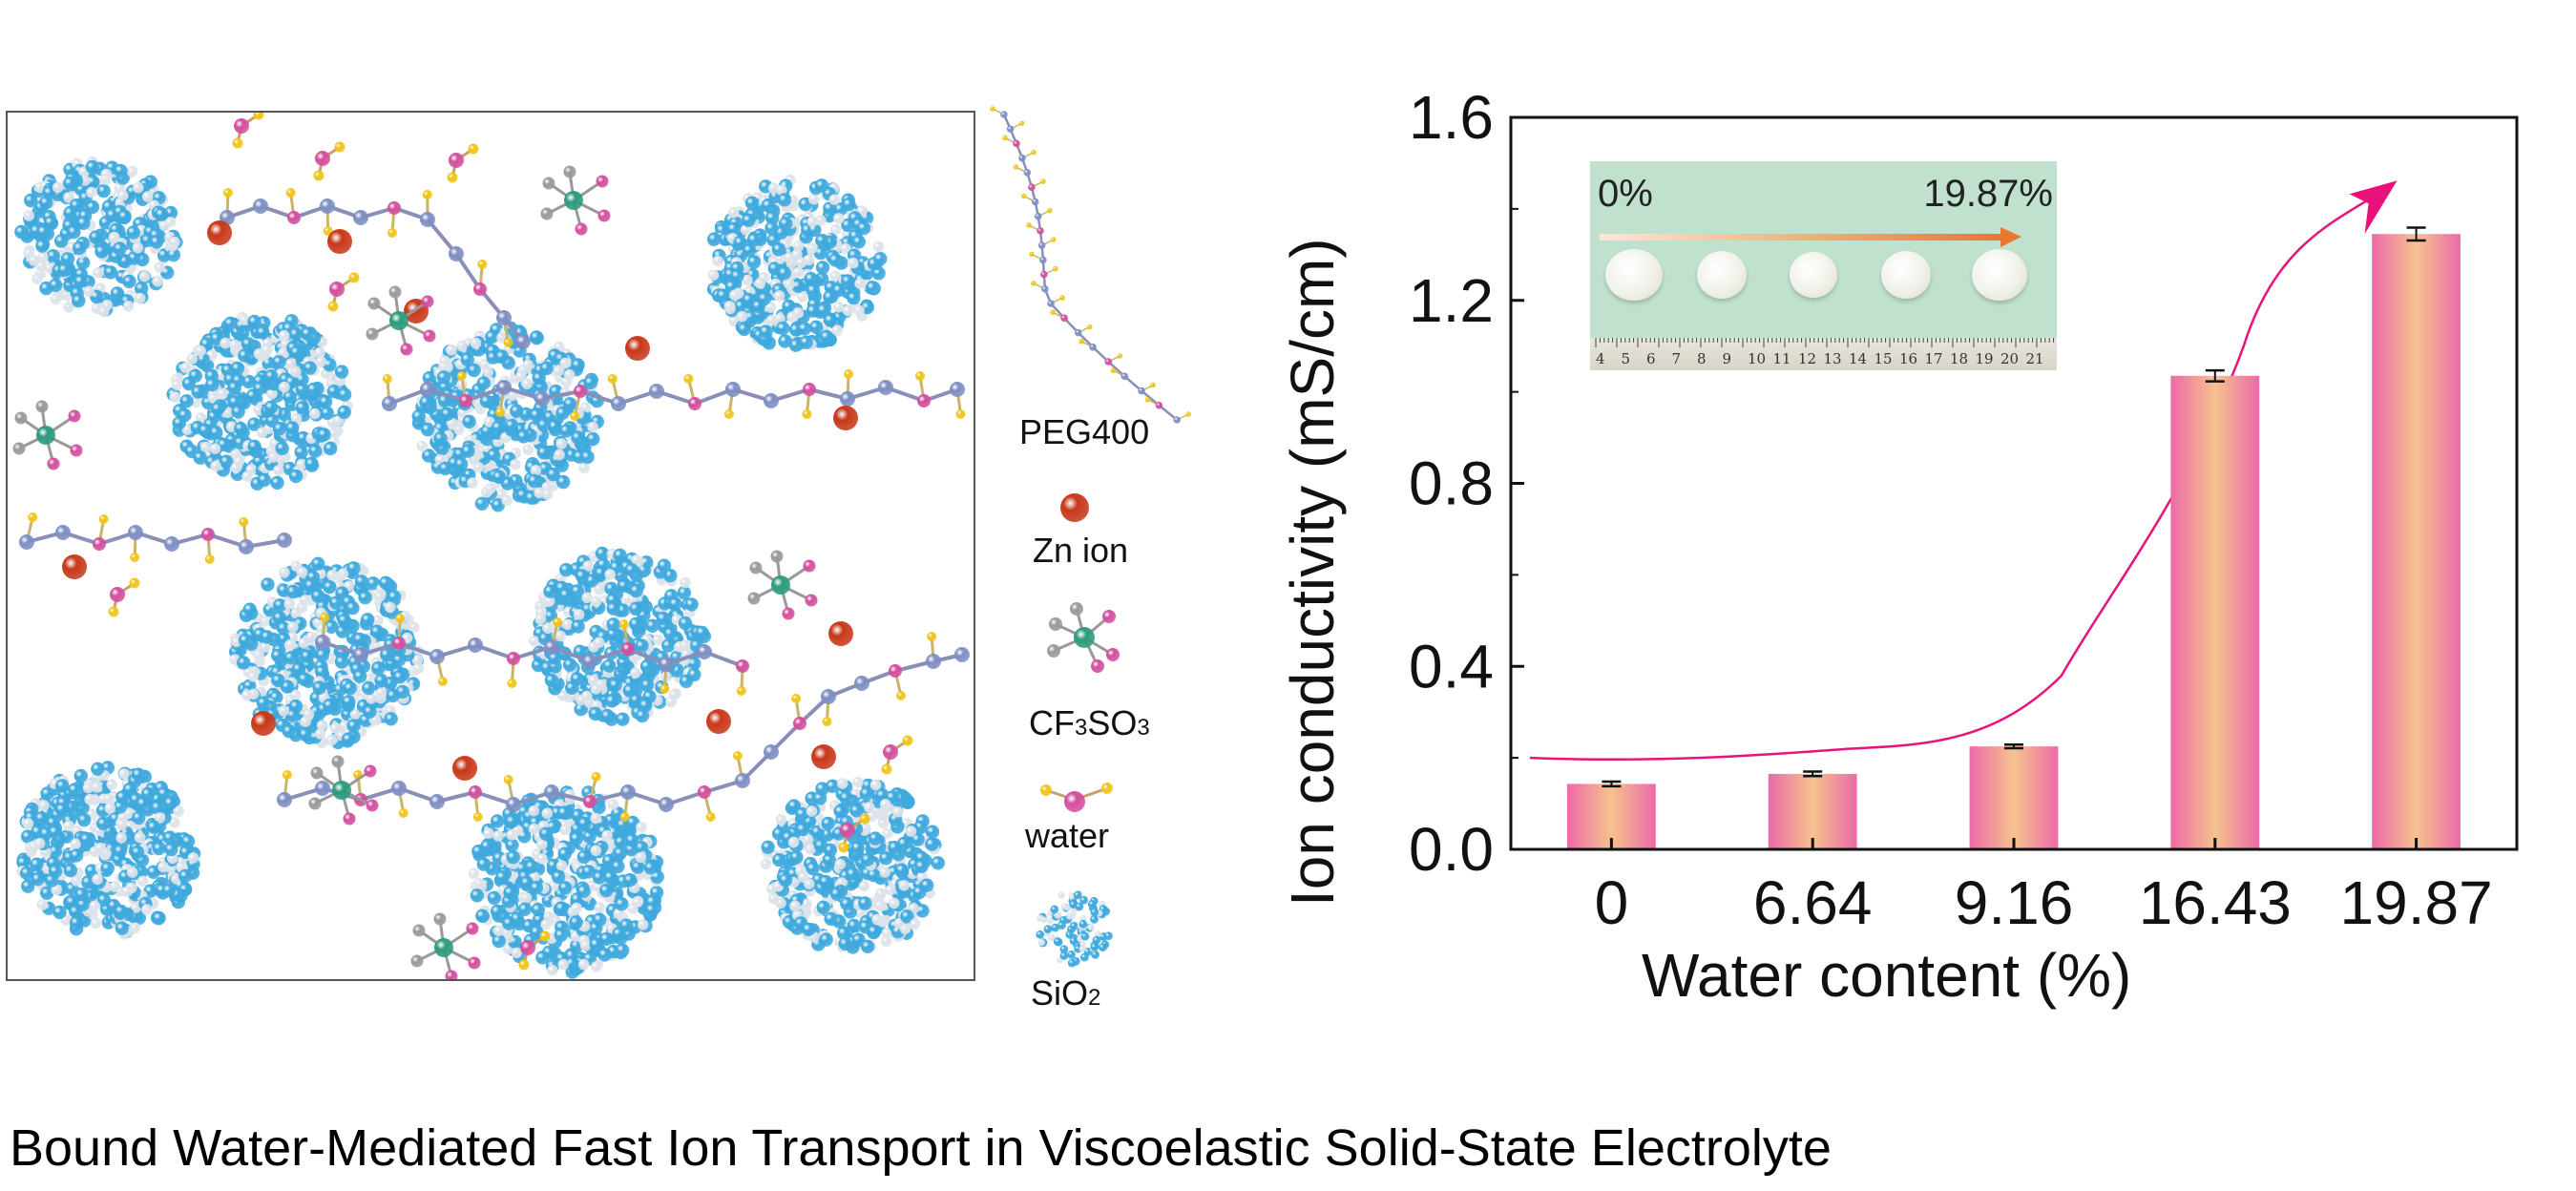  Describe the element at coordinates (1959, 358) in the screenshot. I see `ruler-number: 18` at that location.